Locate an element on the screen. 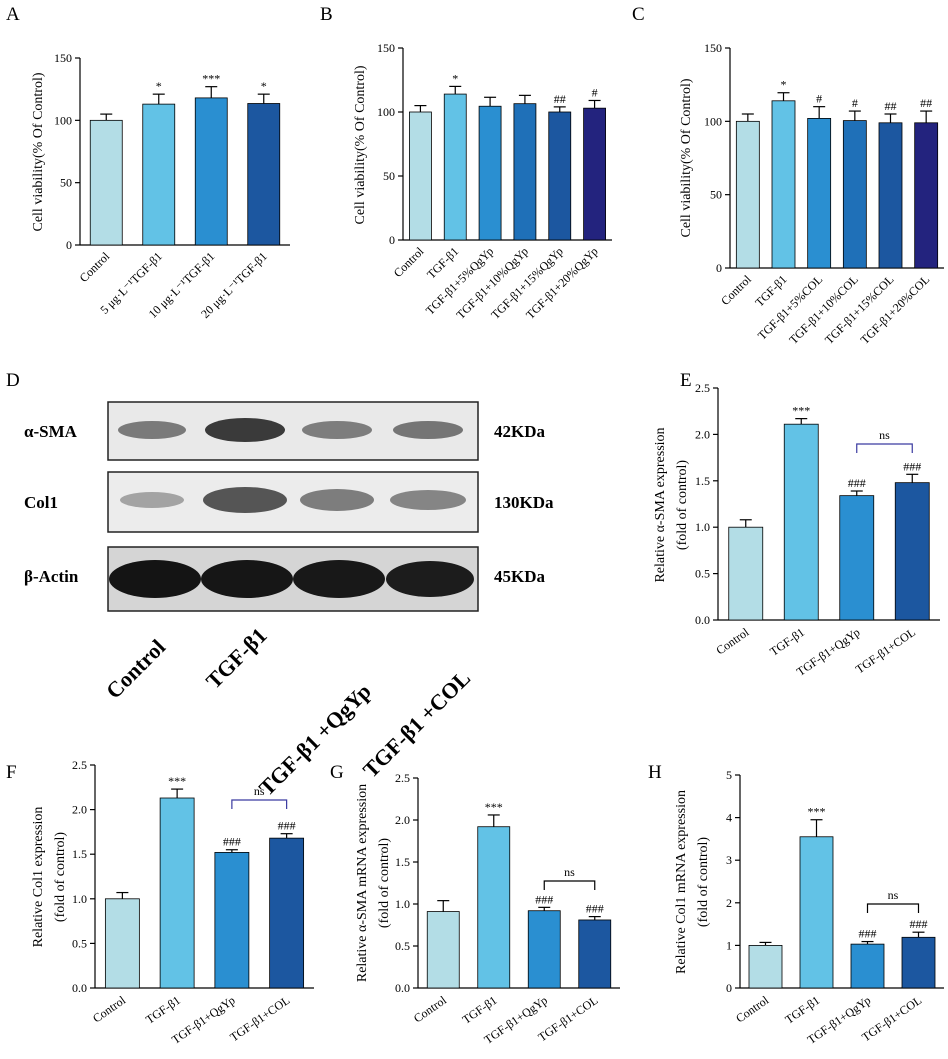  ns-bracket-f is located at coordinates (259, 804).